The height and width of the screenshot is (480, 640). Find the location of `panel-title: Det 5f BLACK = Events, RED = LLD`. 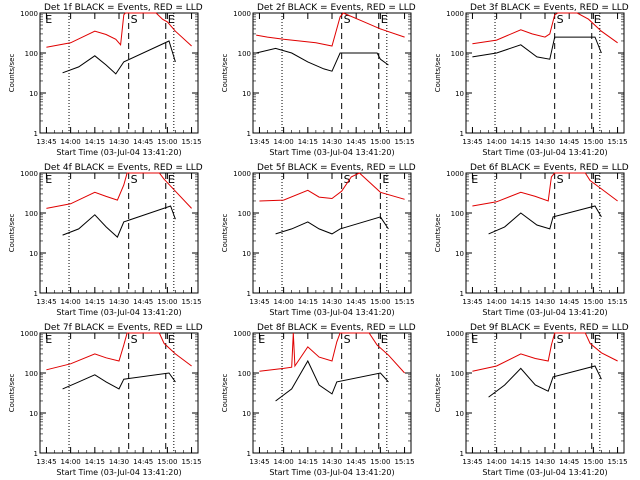

panel-title: Det 5f BLACK = Events, RED = LLD is located at coordinates (336, 168).